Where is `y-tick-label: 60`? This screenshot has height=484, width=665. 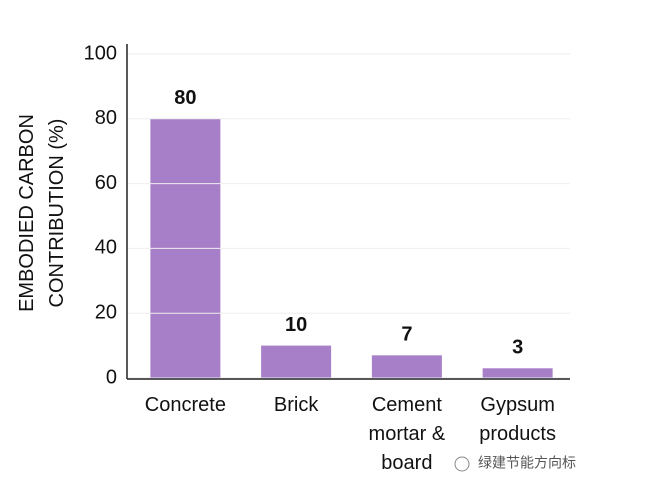
y-tick-label: 60 is located at coordinates (106, 183).